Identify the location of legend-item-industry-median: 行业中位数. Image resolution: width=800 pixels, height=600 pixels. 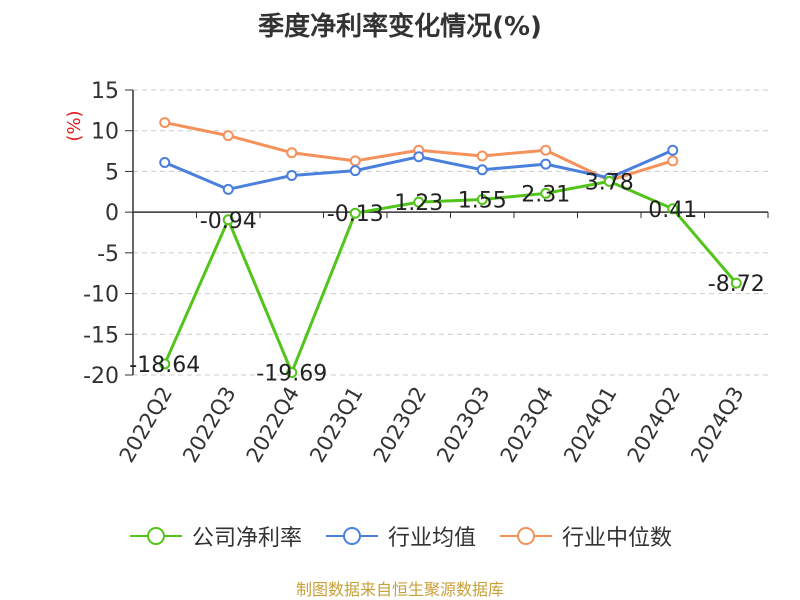
(585, 536).